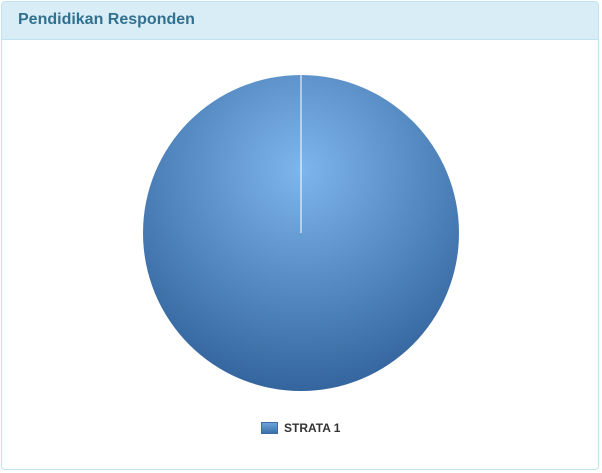 The width and height of the screenshot is (602, 473). Describe the element at coordinates (106, 19) in the screenshot. I see `panel-title: Pendidikan Responden` at that location.